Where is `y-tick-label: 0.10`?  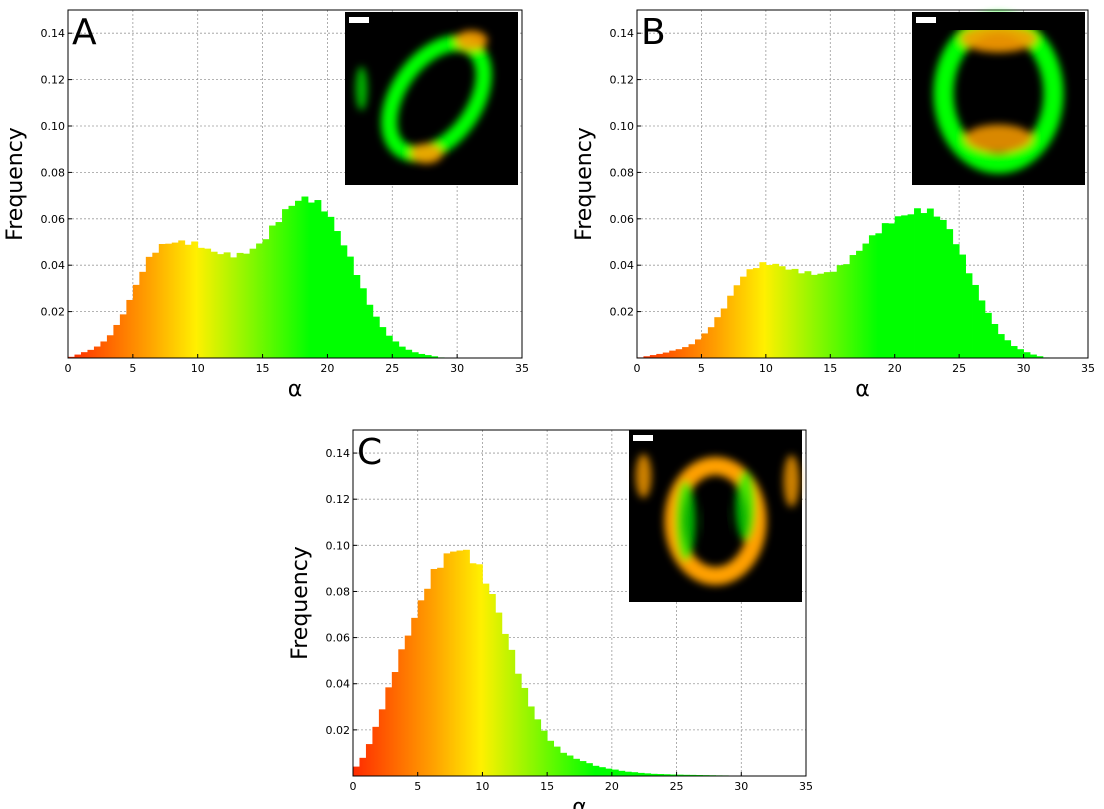
y-tick-label: 0.10 is located at coordinates (338, 545).